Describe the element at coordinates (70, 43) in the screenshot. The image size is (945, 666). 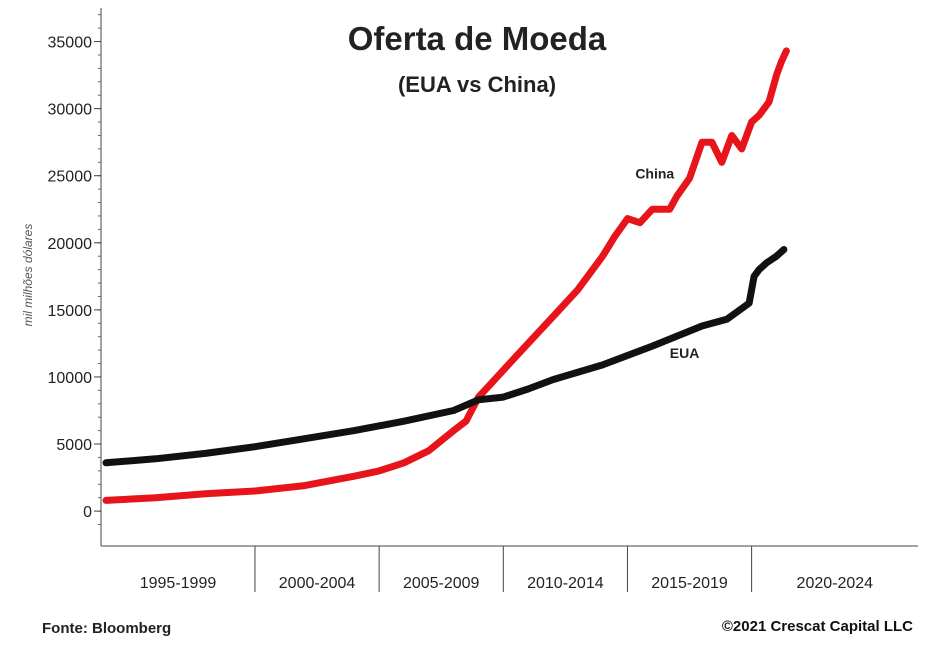
I see `y-tick-label: 35000` at that location.